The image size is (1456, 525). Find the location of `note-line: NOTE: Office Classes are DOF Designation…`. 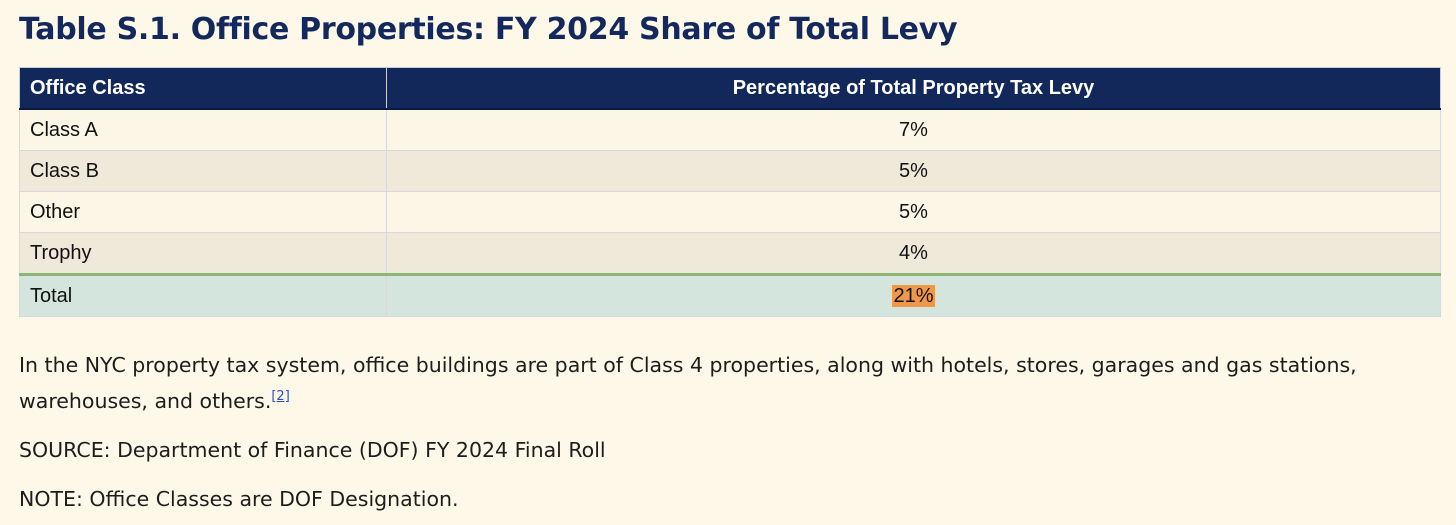

note-line: NOTE: Office Classes are DOF Designation… is located at coordinates (239, 499).